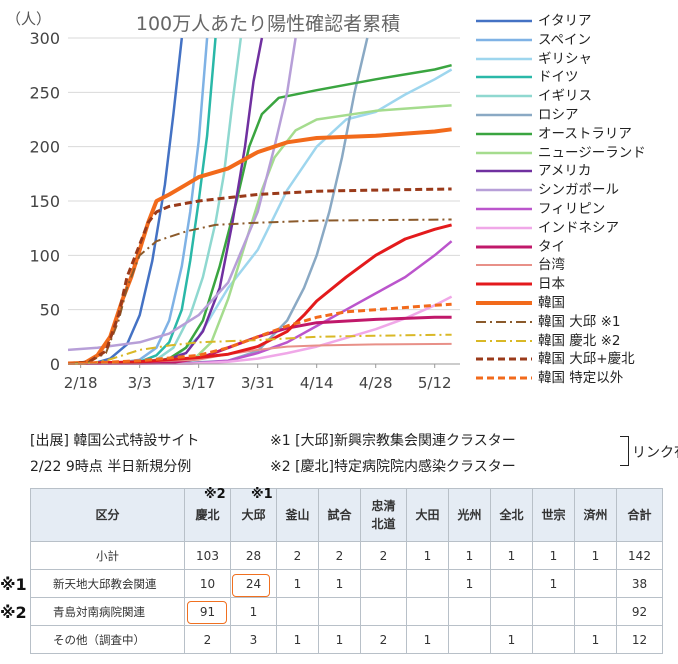  What do you see at coordinates (576, 77) in the screenshot?
I see `legend-item: ドイツ` at bounding box center [576, 77].